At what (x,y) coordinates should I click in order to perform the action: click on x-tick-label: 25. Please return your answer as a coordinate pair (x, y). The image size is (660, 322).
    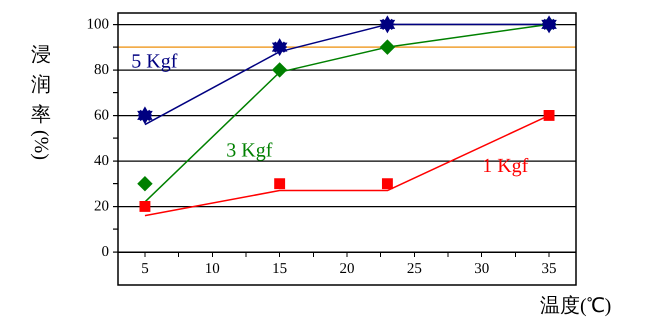
    Looking at the image, I should click on (414, 268).